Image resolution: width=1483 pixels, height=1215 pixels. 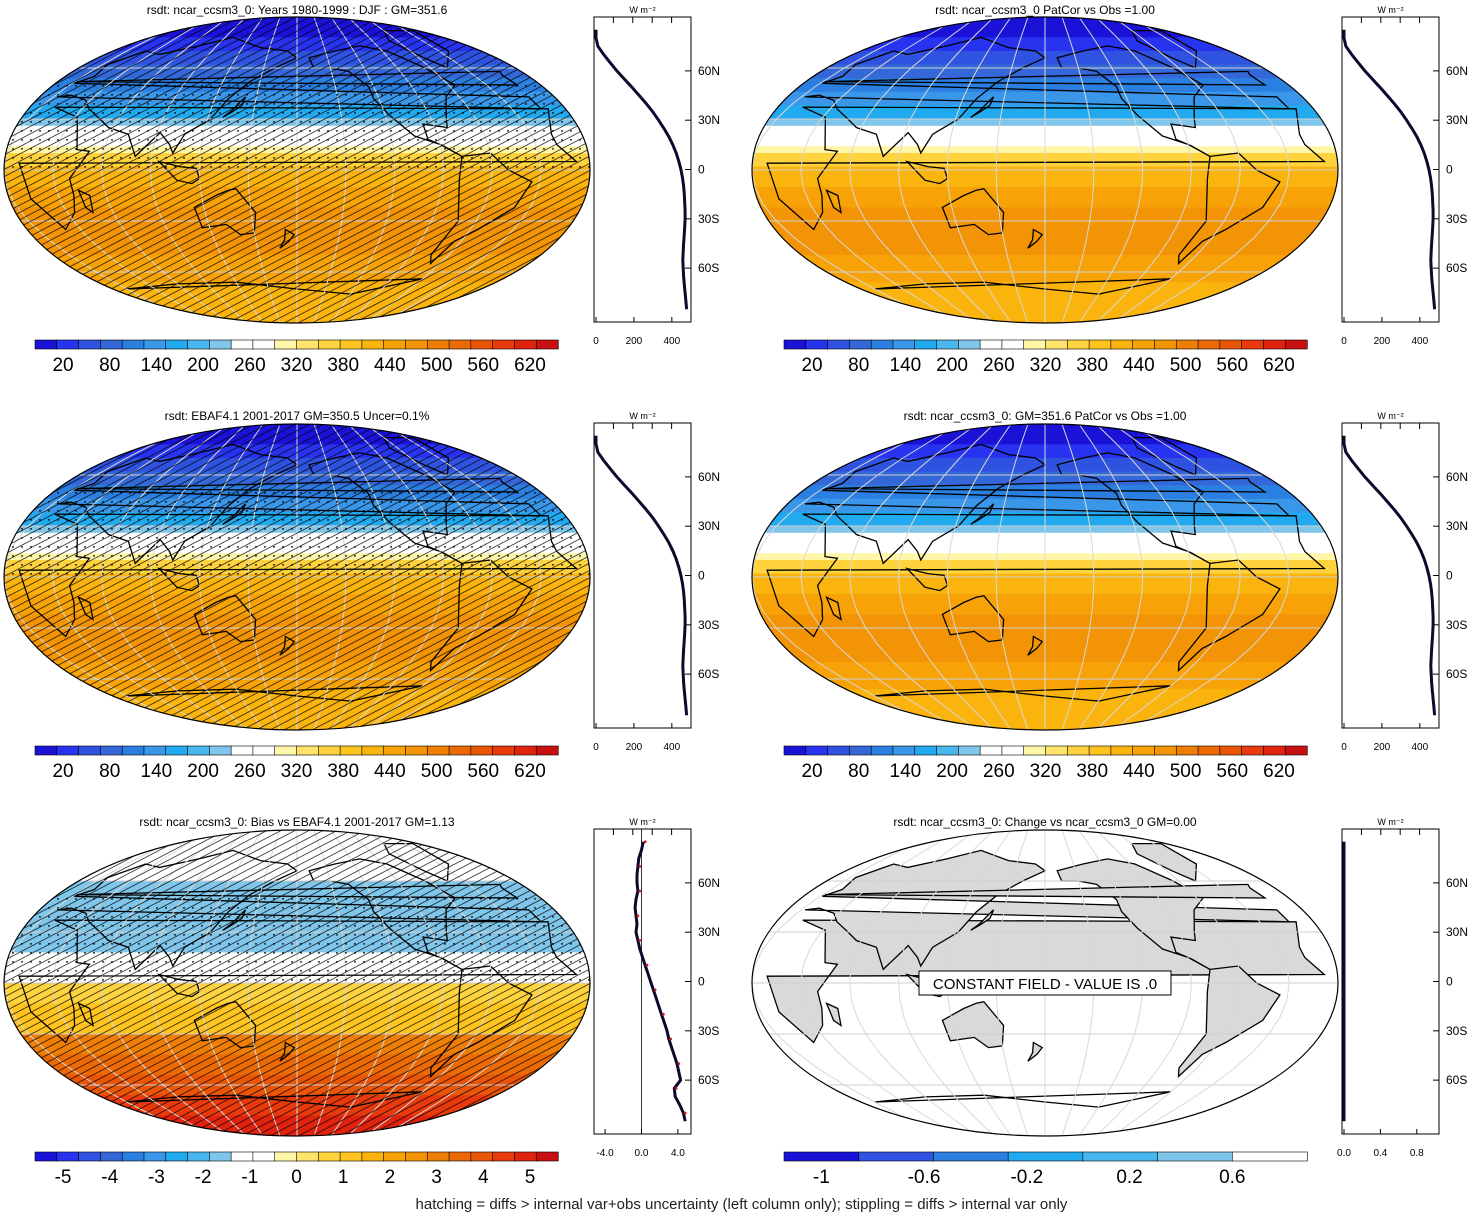 What do you see at coordinates (62, 365) in the screenshot?
I see `colorbar-tick-label: 20` at bounding box center [62, 365].